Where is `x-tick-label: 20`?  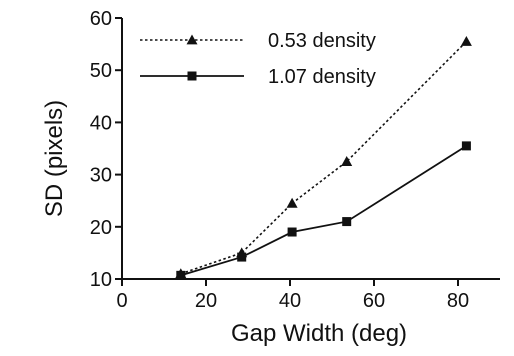 x-tick-label: 20 is located at coordinates (206, 301).